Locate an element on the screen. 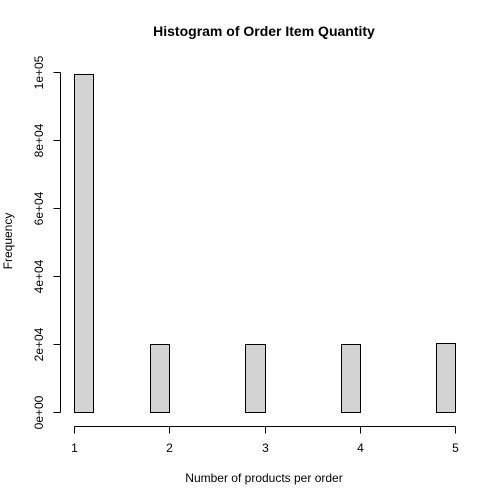  x-tick-label-5: 5 is located at coordinates (455, 448).